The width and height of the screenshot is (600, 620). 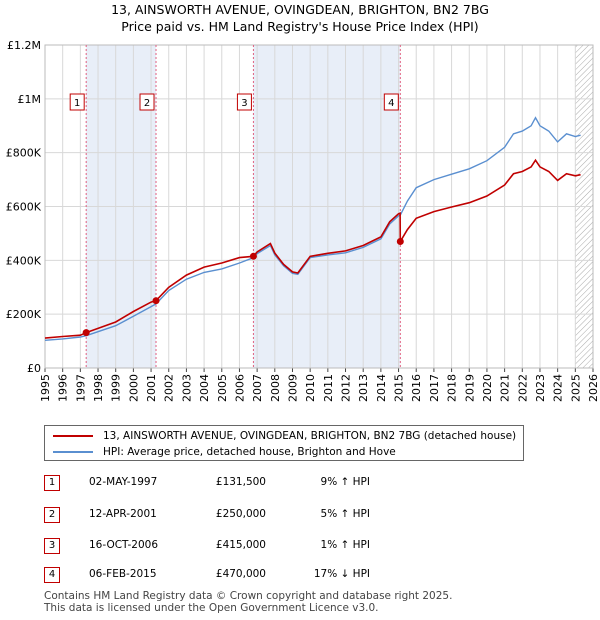 I want to click on transaction-date: 12-APR-2001, so click(x=123, y=514).